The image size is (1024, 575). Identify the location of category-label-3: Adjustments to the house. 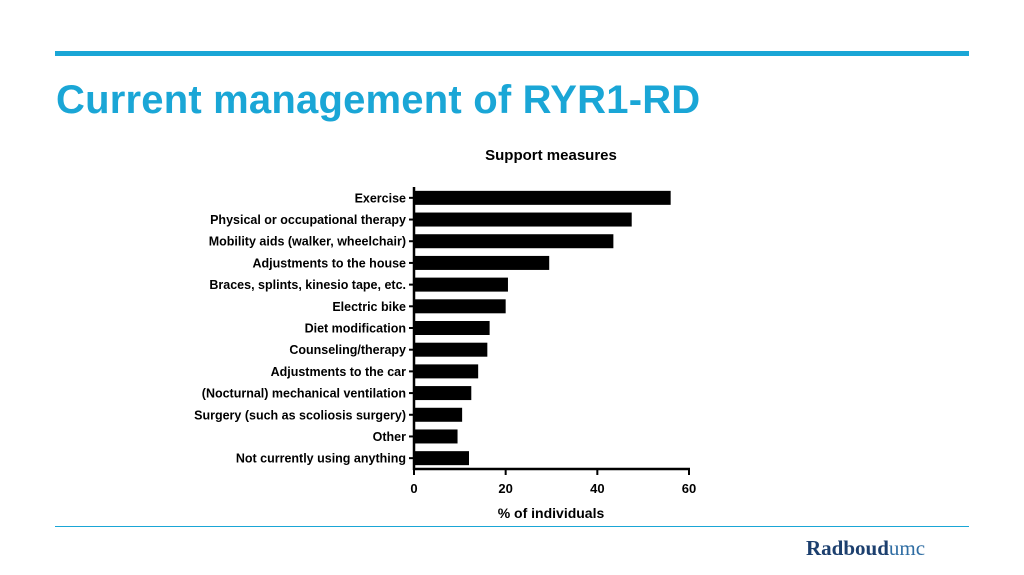
(330, 263).